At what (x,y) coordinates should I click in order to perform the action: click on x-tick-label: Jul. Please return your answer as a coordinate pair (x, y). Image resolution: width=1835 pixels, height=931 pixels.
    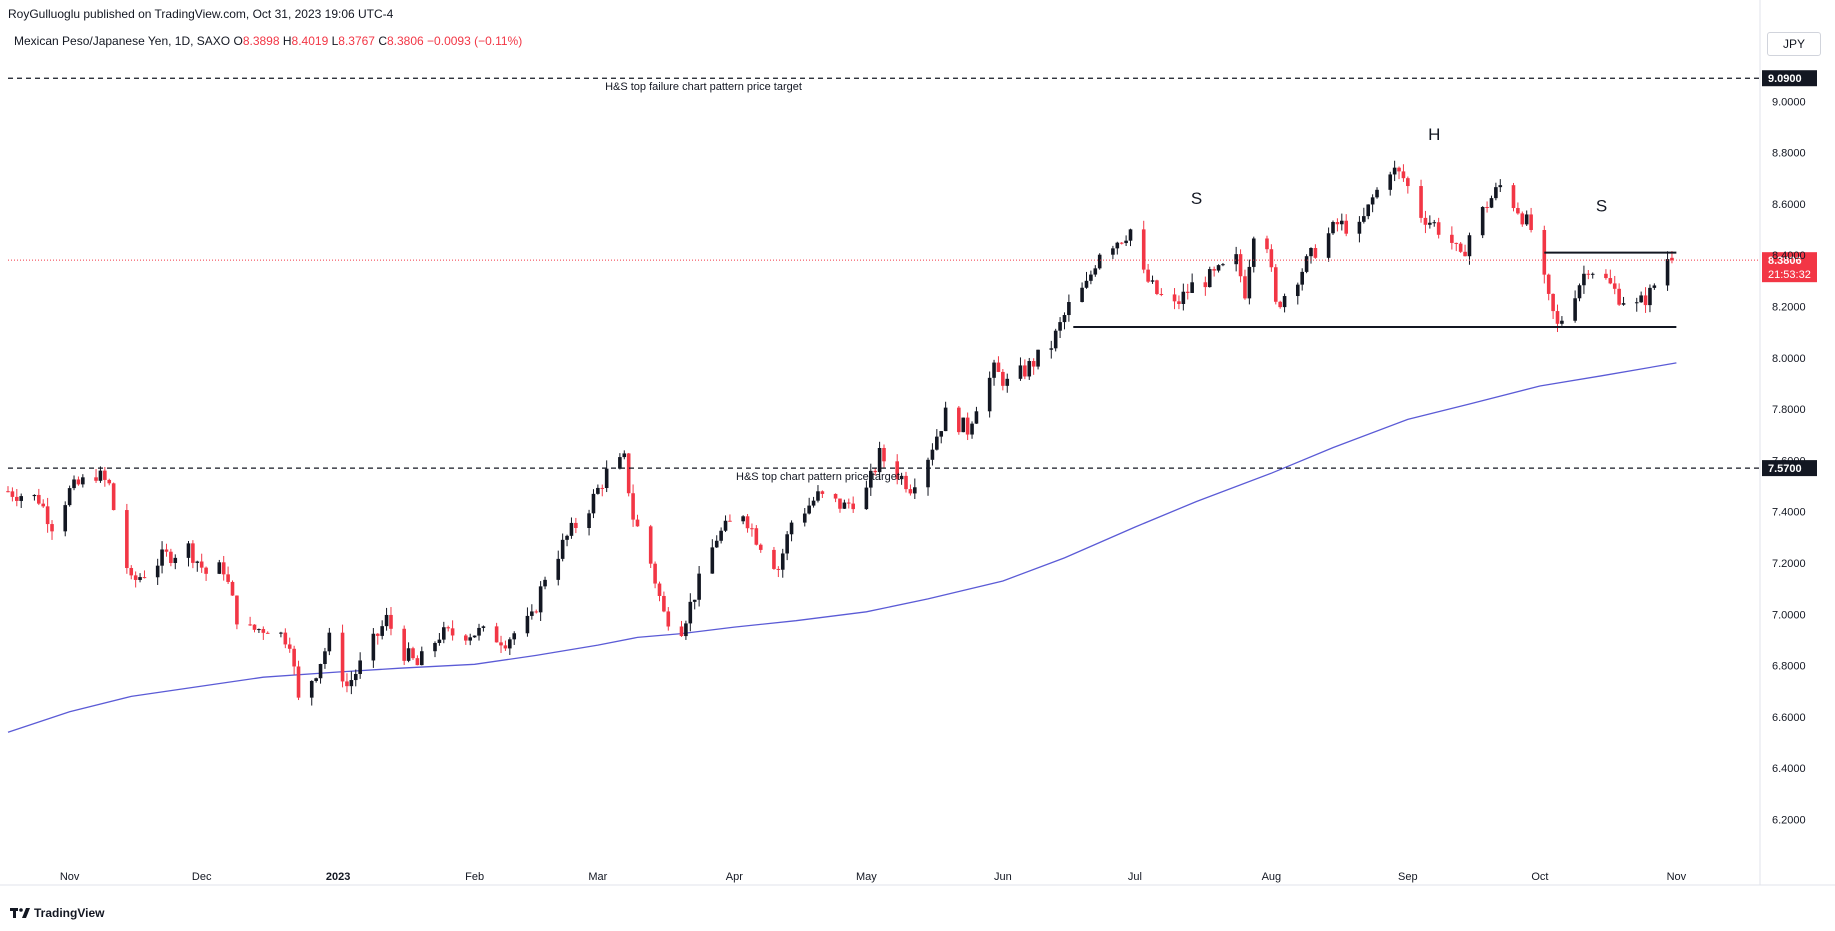
    Looking at the image, I should click on (1135, 877).